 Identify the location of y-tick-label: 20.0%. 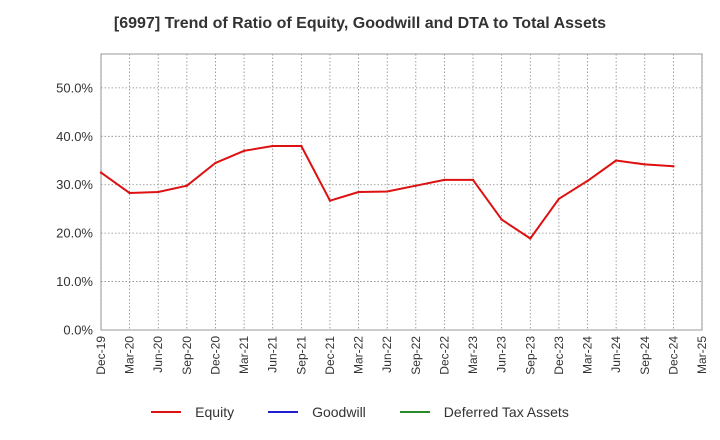
(74, 233).